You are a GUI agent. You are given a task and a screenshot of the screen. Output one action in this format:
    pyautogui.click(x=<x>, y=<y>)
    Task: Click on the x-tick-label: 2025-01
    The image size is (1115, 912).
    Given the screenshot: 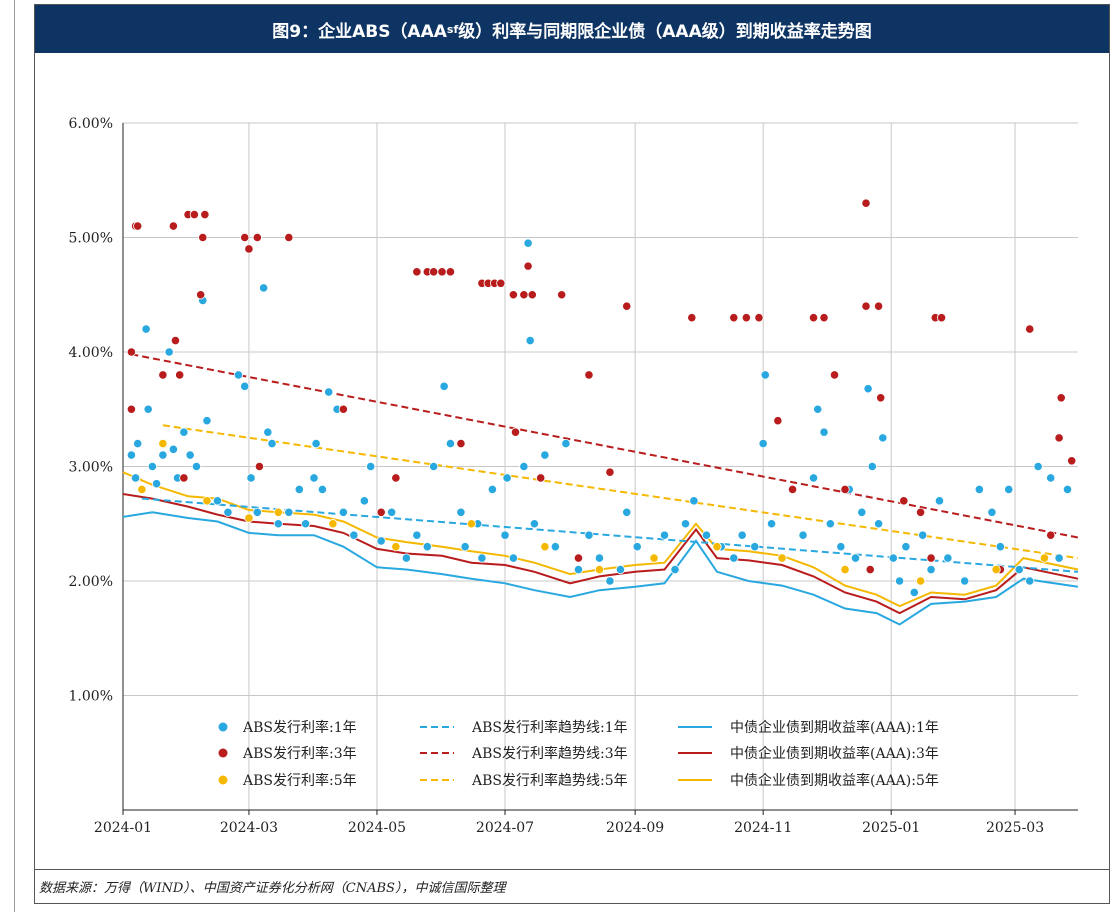 What is the action you would take?
    pyautogui.click(x=891, y=828)
    